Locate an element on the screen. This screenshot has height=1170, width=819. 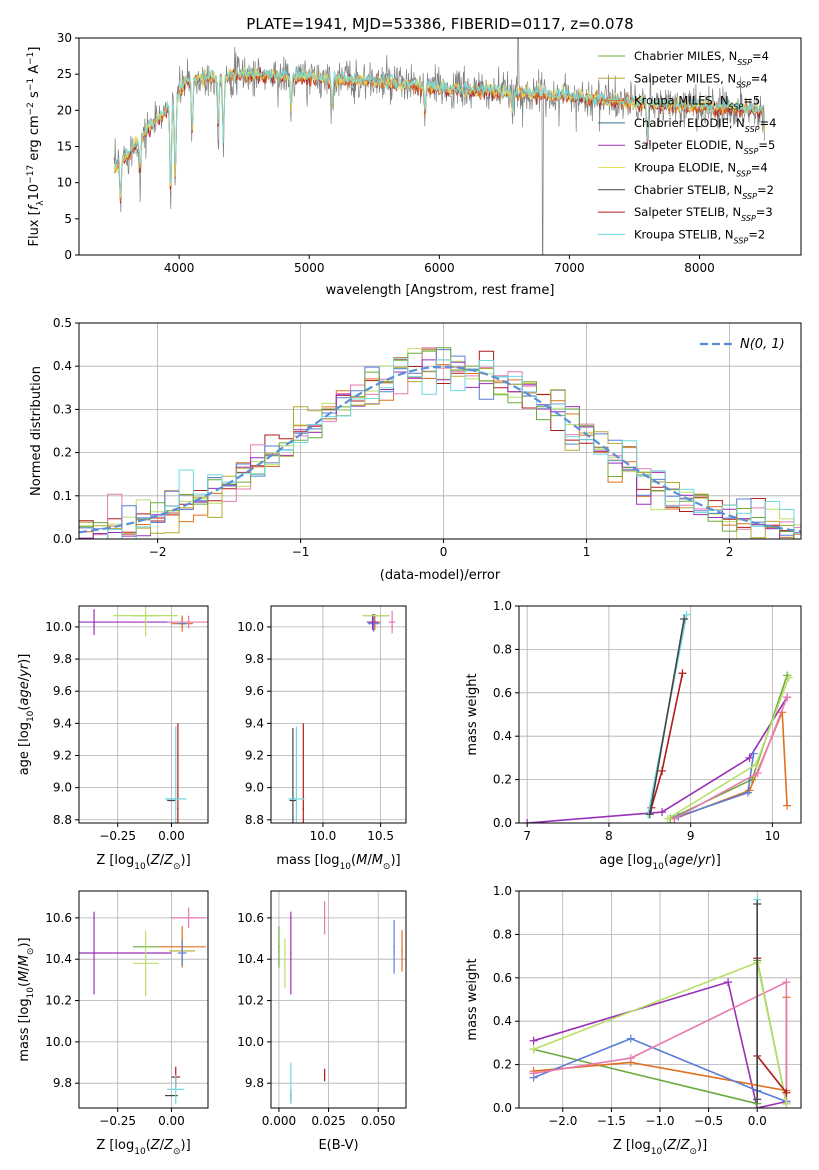
y-tick-label: 9.0 is located at coordinates (62, 788).